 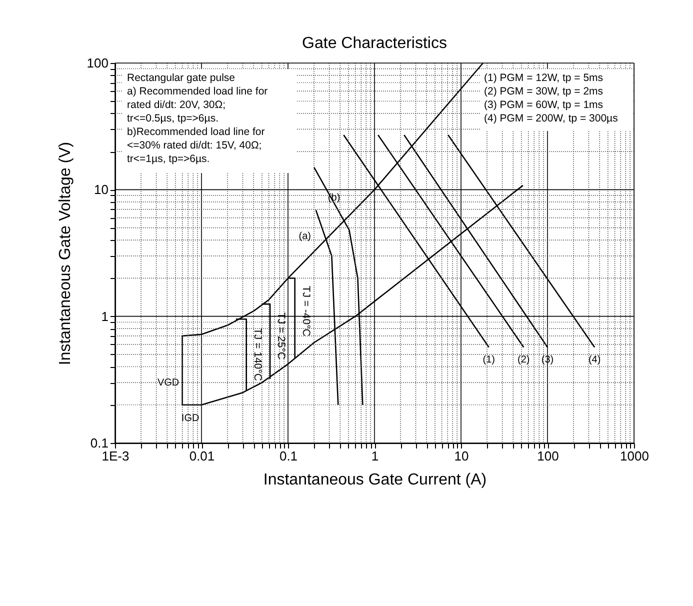 What do you see at coordinates (101, 190) in the screenshot?
I see `y-tick-label: 10` at bounding box center [101, 190].